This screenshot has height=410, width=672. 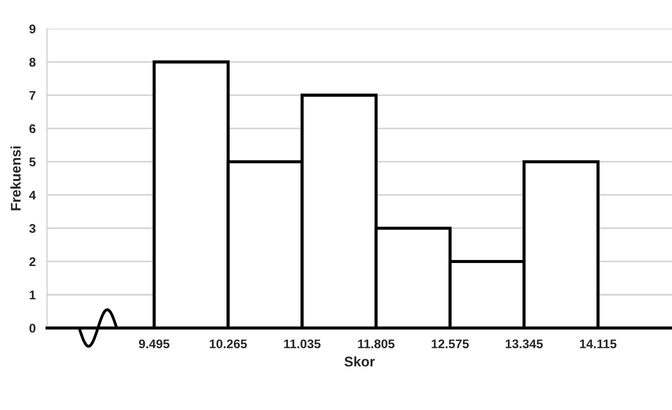 I want to click on x-tick-label: 10.265, so click(x=228, y=343).